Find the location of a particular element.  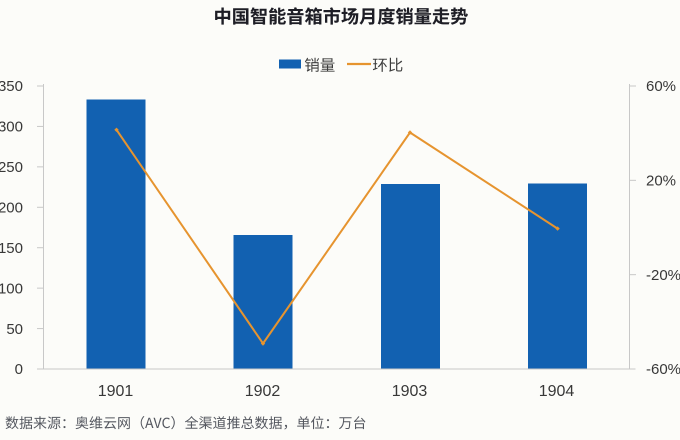

svg-text: 100 is located at coordinates (11, 288).